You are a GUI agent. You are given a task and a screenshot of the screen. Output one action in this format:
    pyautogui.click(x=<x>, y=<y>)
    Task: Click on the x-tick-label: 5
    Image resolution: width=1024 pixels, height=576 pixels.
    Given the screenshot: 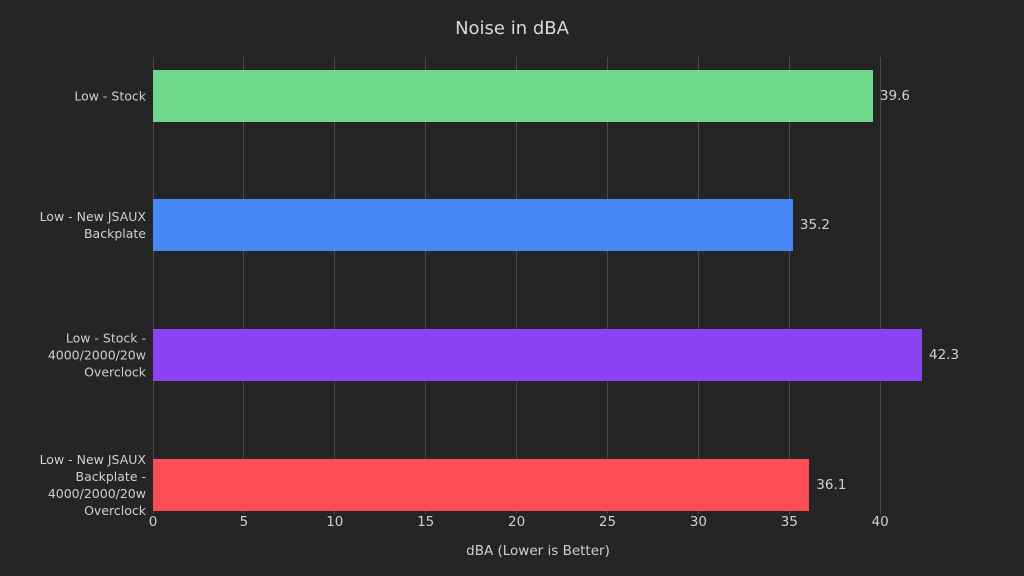 What is the action you would take?
    pyautogui.click(x=244, y=522)
    